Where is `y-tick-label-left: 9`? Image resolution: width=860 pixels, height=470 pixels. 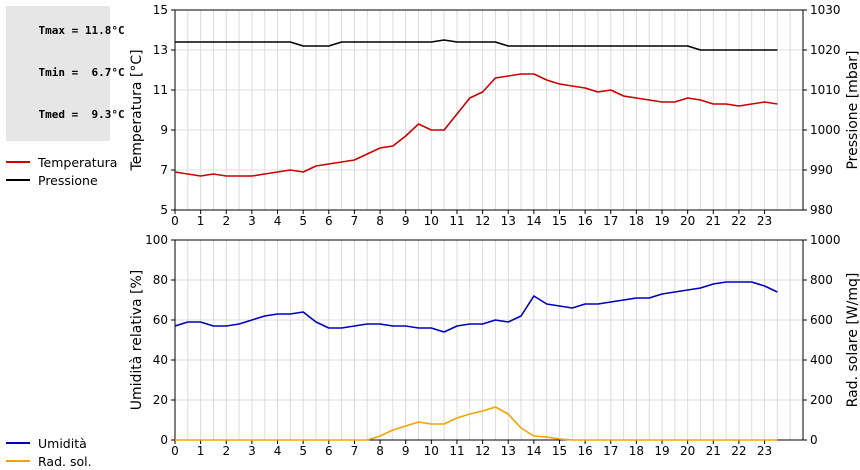
y-tick-label-left: 9 is located at coordinates (164, 130).